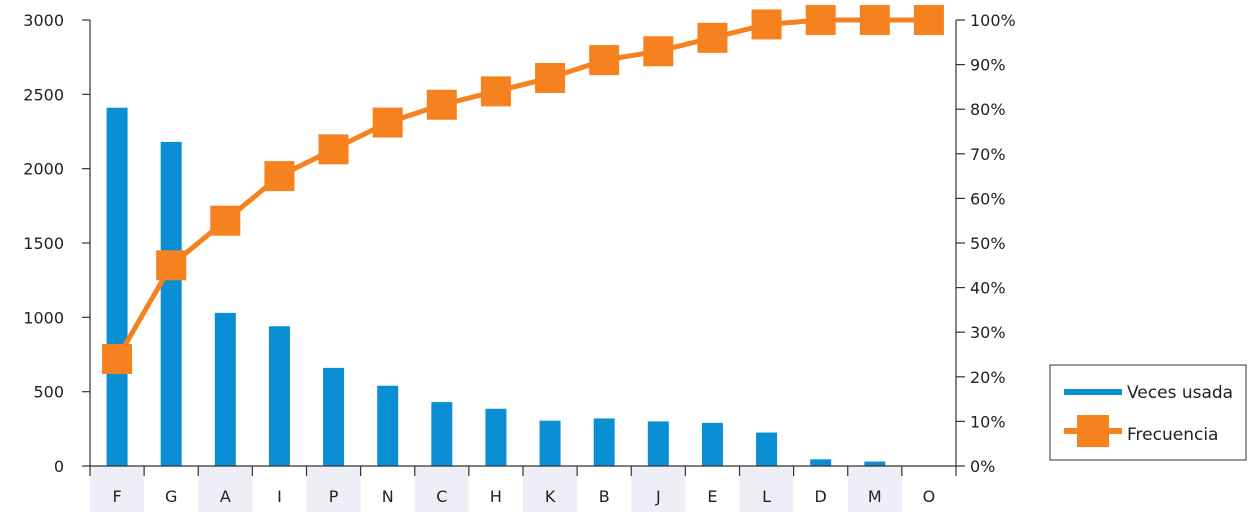 This screenshot has width=1252, height=512. Describe the element at coordinates (821, 496) in the screenshot. I see `category-label: D` at that location.